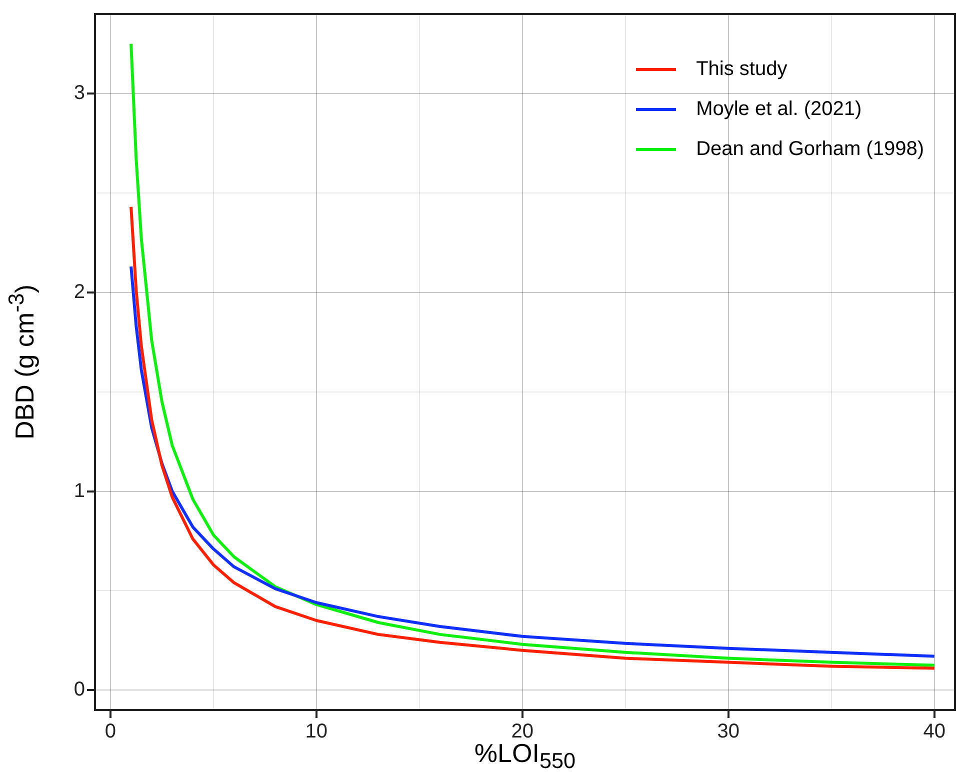 The image size is (964, 774). Describe the element at coordinates (79, 491) in the screenshot. I see `y-tick-label: 1` at that location.